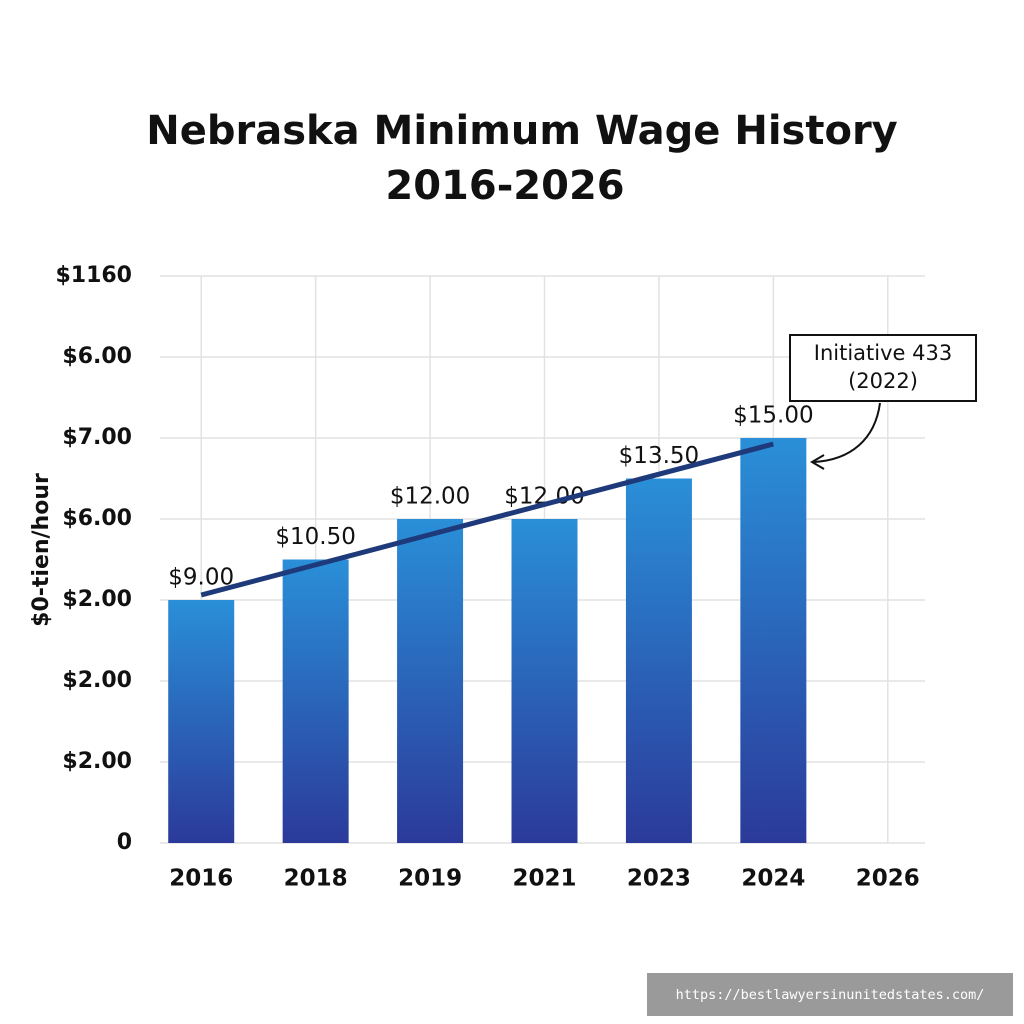  Describe the element at coordinates (315, 537) in the screenshot. I see `data-label: $10.50` at that location.